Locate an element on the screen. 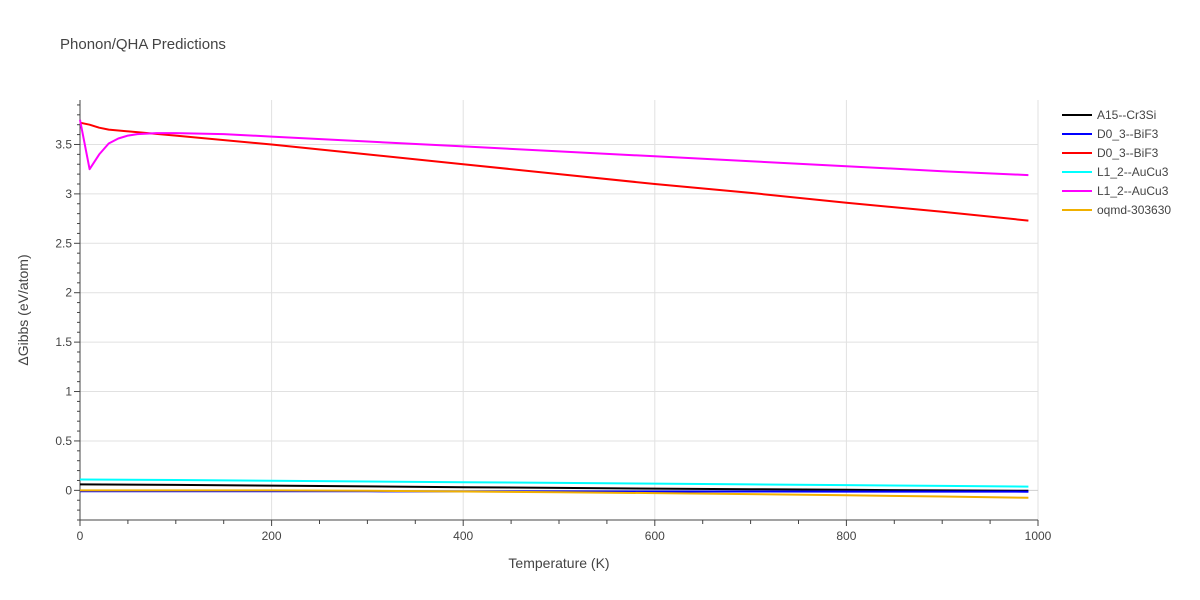 Image resolution: width=1200 pixels, height=600 pixels. x-tick-label: 1000 is located at coordinates (1038, 536).